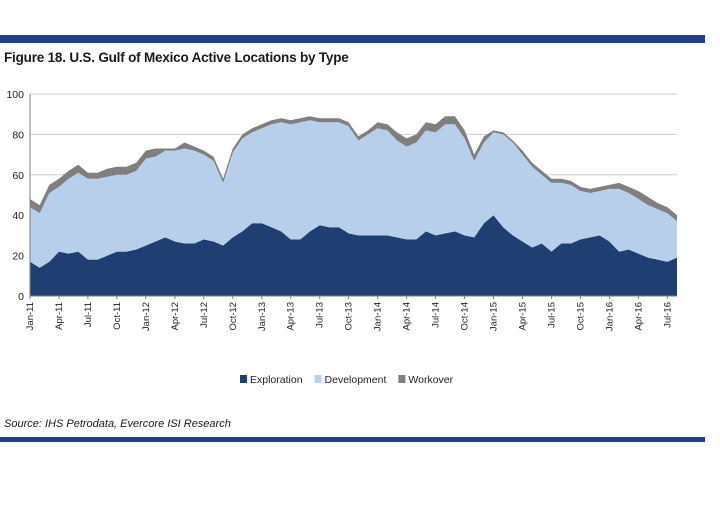 This screenshot has width=720, height=520. I want to click on x-tick-label: Apr-11, so click(59, 316).